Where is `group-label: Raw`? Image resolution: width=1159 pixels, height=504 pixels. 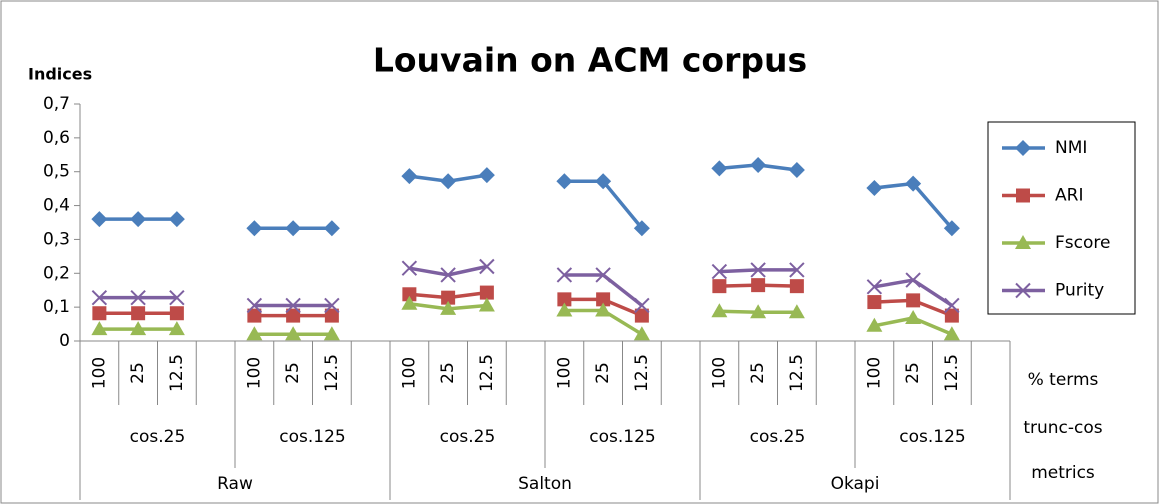
group-label: Raw is located at coordinates (235, 484).